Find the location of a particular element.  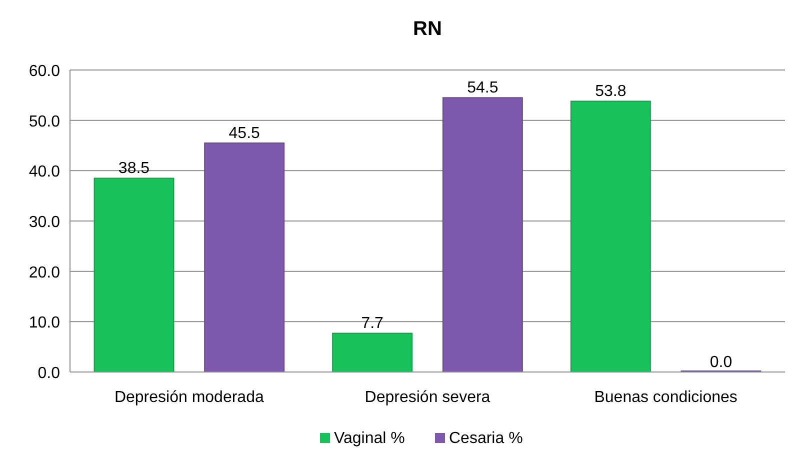

data-label: 54.5 is located at coordinates (482, 88).